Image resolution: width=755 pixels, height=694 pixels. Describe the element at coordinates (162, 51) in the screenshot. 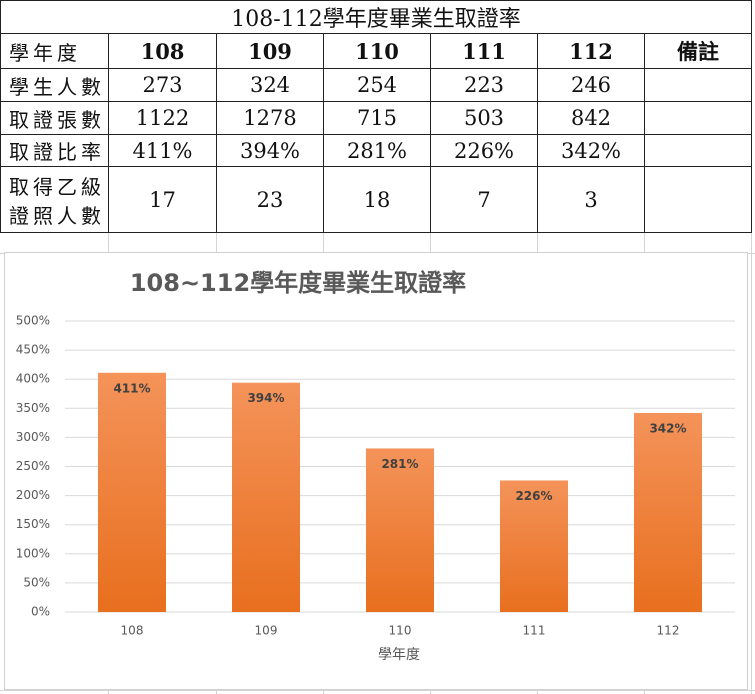

I see `header-cell: 108` at that location.